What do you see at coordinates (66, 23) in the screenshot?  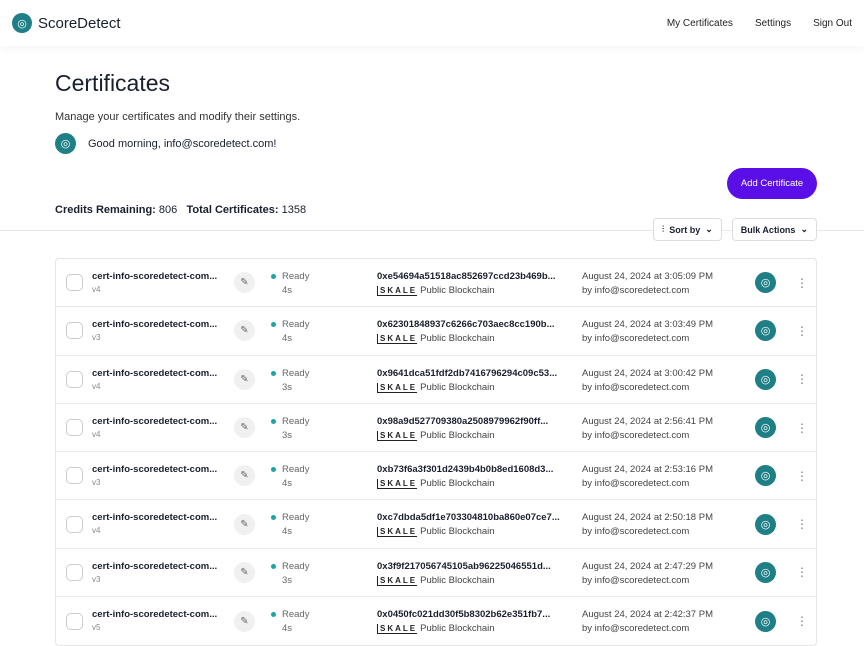 I see `logo: ◎ ScoreDetect` at bounding box center [66, 23].